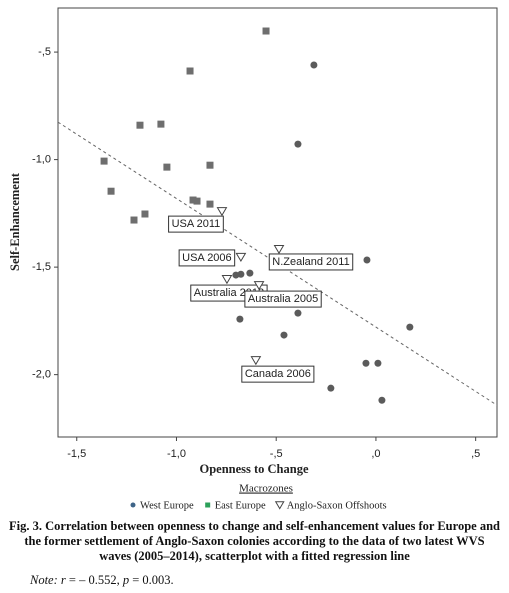  I want to click on point-label: USA 2006, so click(207, 258).